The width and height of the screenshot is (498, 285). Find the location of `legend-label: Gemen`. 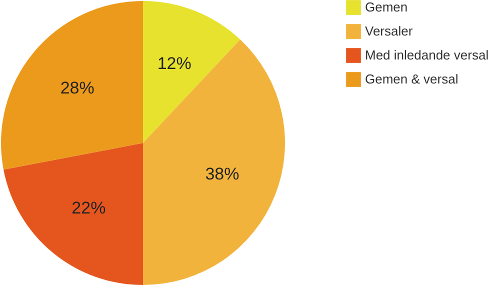

legend-label: Gemen is located at coordinates (386, 7).